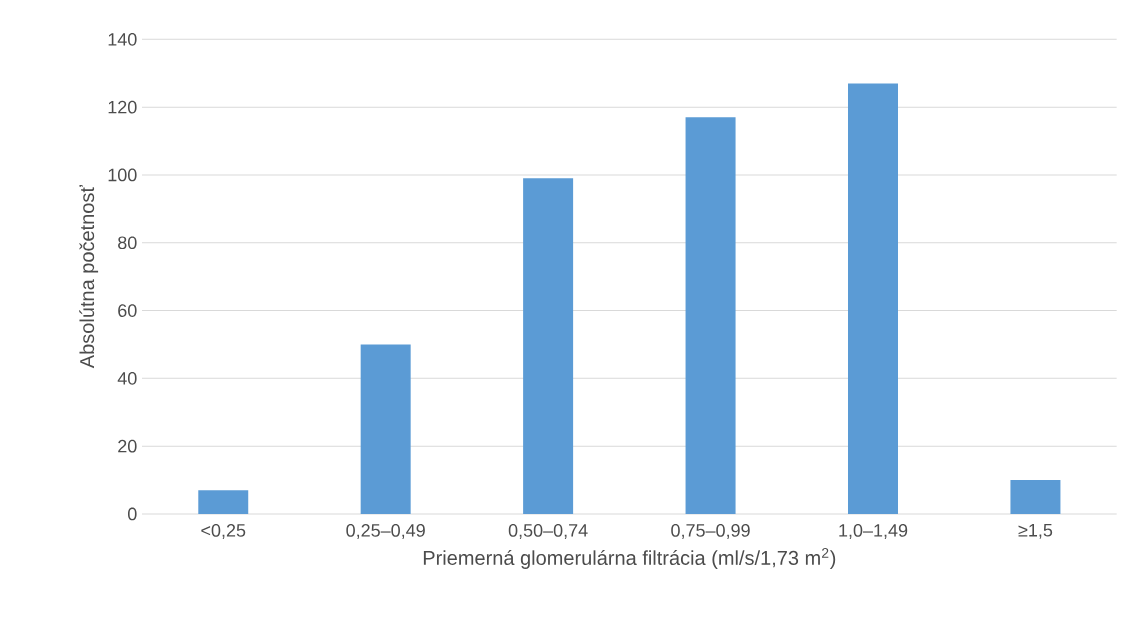 The width and height of the screenshot is (1134, 623). I want to click on x-tick-label: 0,75–0,99, so click(710, 531).